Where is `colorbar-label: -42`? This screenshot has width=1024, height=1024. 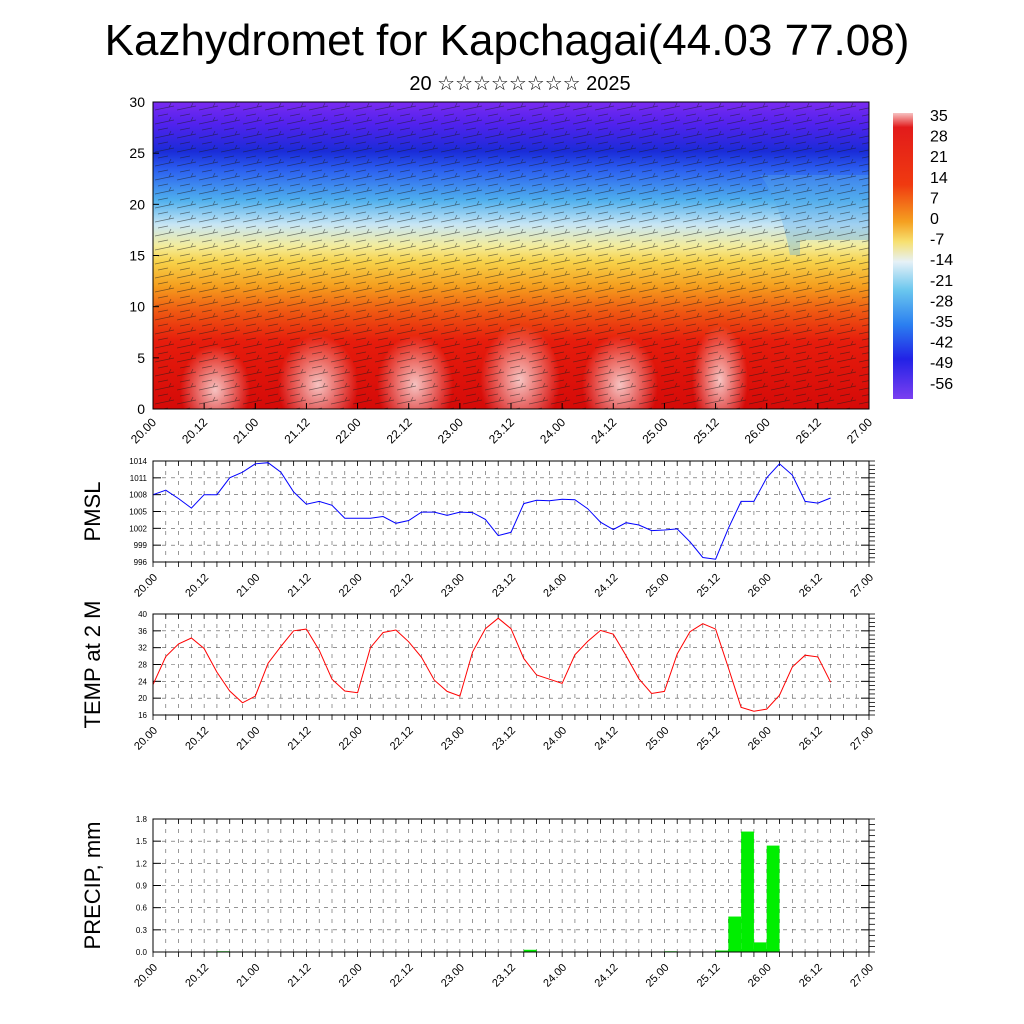
colorbar-label: -42 is located at coordinates (941, 343).